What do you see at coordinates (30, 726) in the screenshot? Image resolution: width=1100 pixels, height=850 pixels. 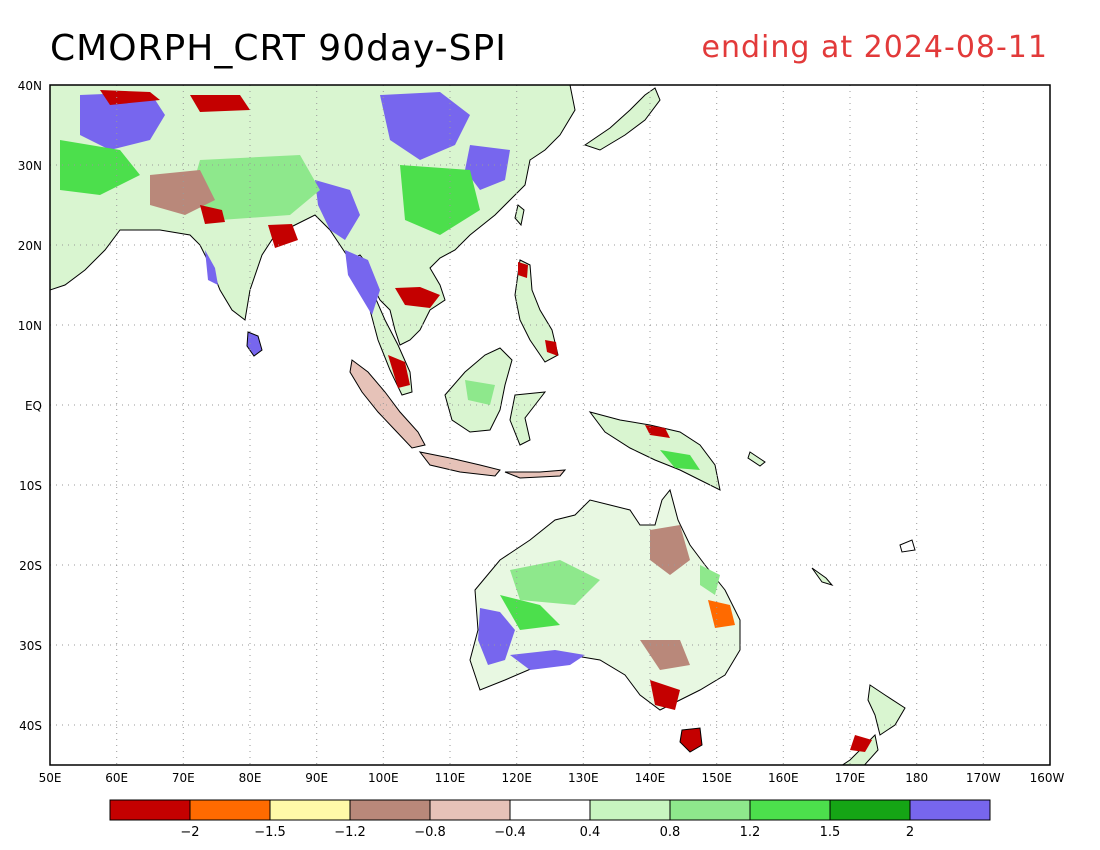 I see `y-tick-label: 40S` at bounding box center [30, 726].